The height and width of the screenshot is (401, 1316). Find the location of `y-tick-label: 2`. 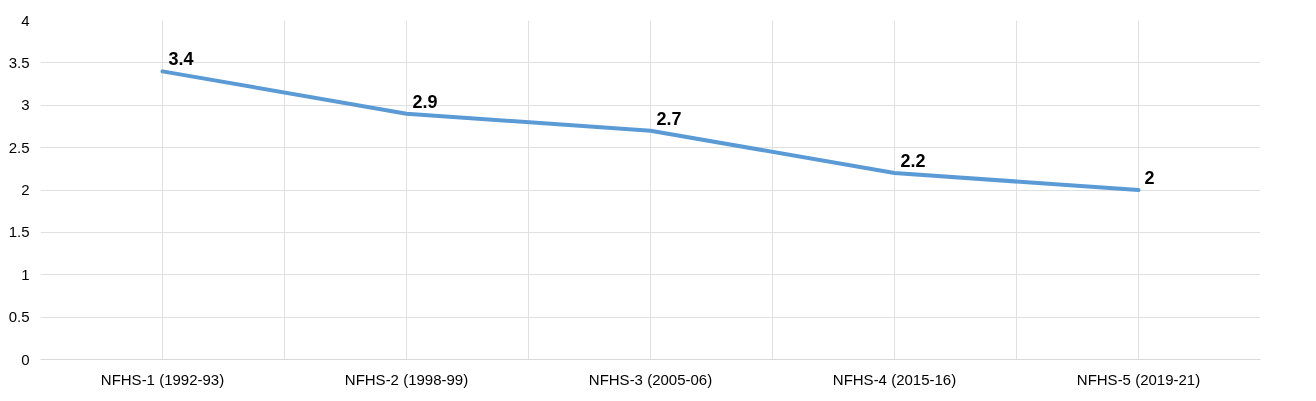

y-tick-label: 2 is located at coordinates (25, 189).